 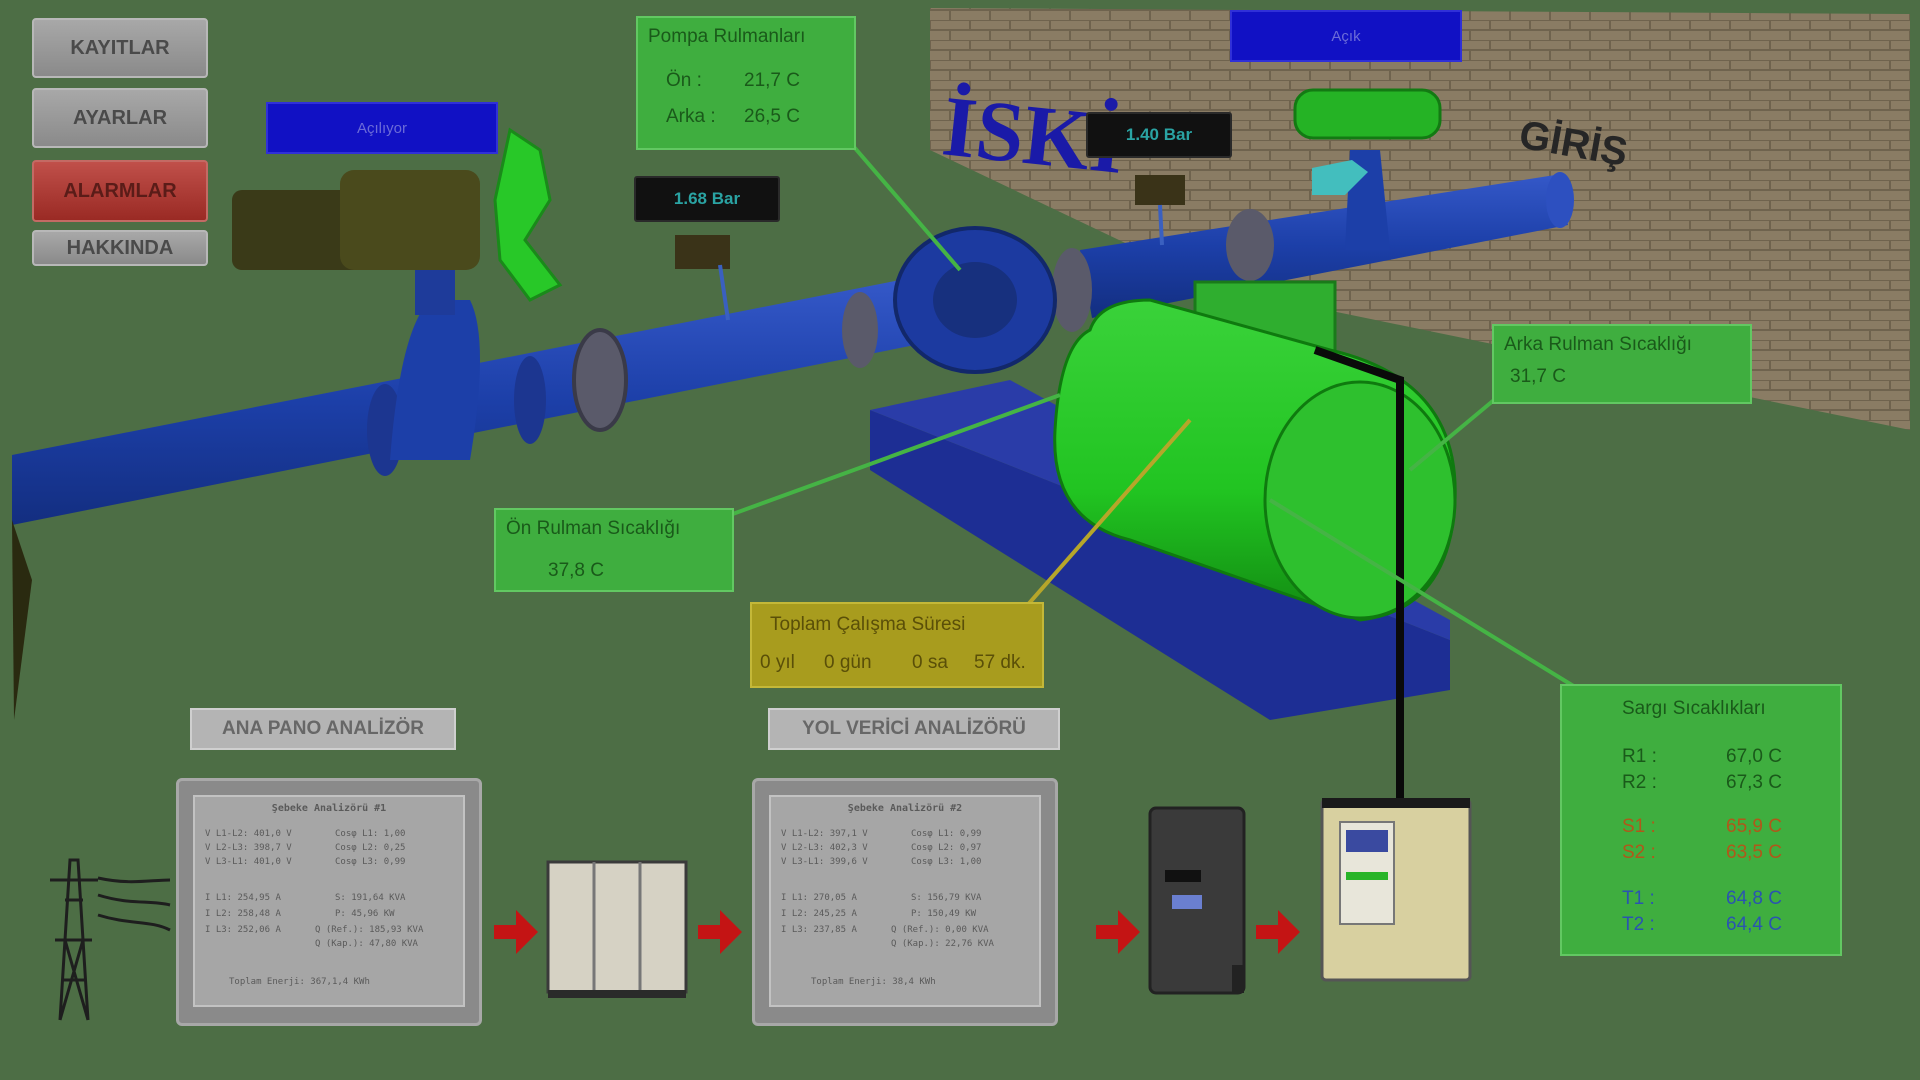 I want to click on analyzer-1-v3: V L3-L1: 401,0 V, so click(x=248, y=862).